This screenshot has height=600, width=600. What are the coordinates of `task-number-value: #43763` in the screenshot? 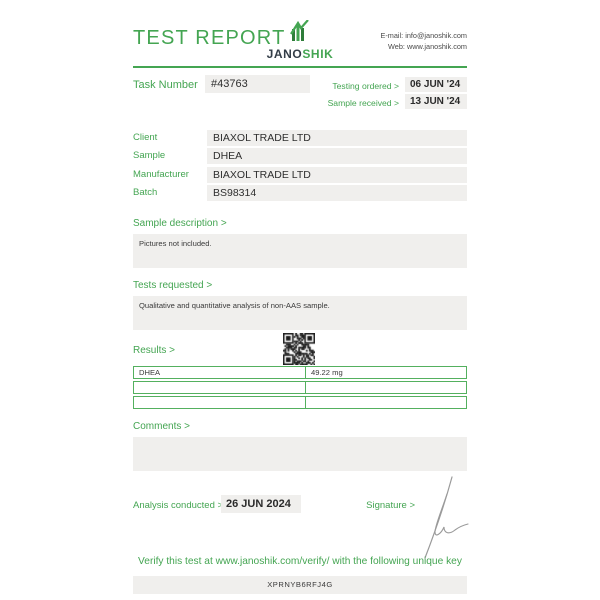 It's located at (257, 84).